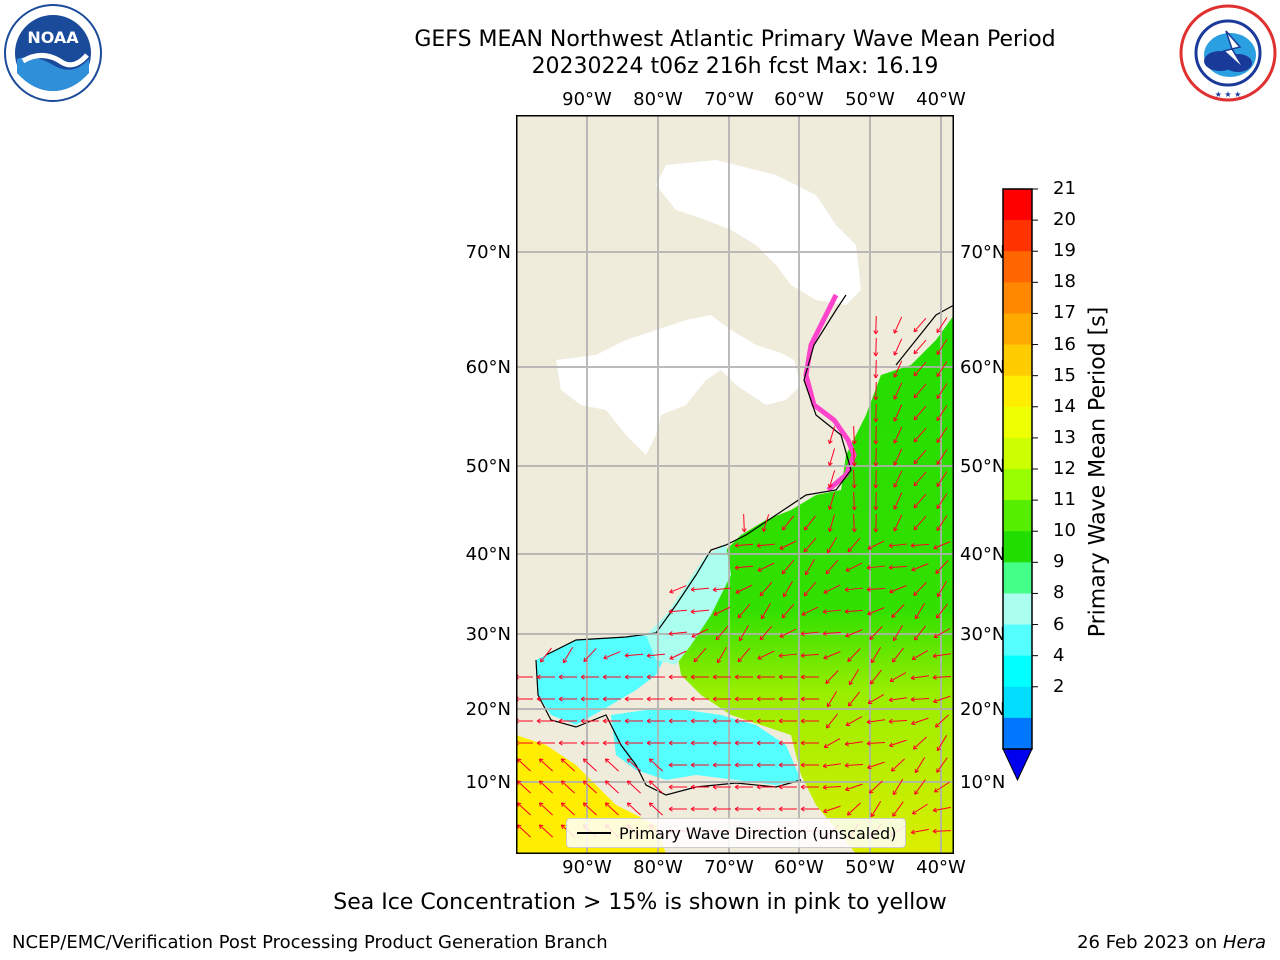  Describe the element at coordinates (587, 99) in the screenshot. I see `lon-label-top: 90°W` at that location.